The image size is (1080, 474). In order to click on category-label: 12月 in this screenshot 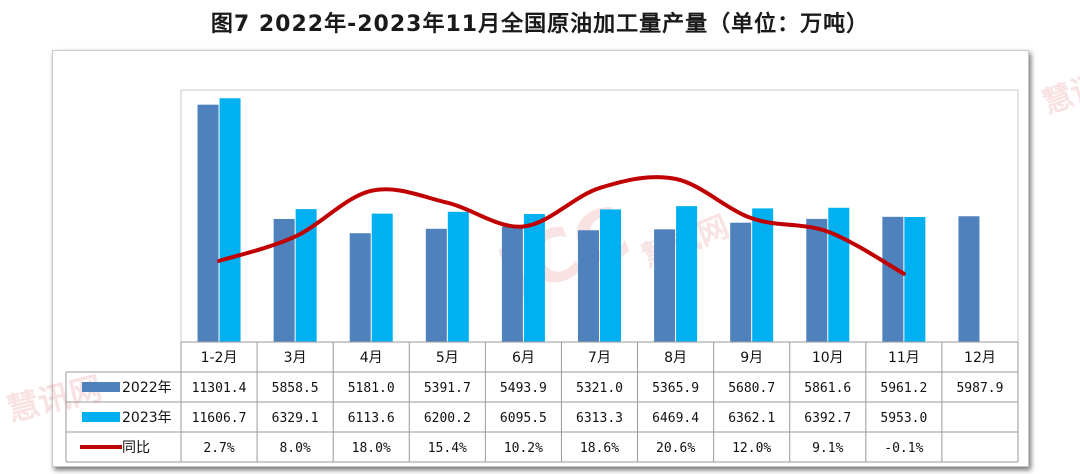, I will do `click(980, 358)`.